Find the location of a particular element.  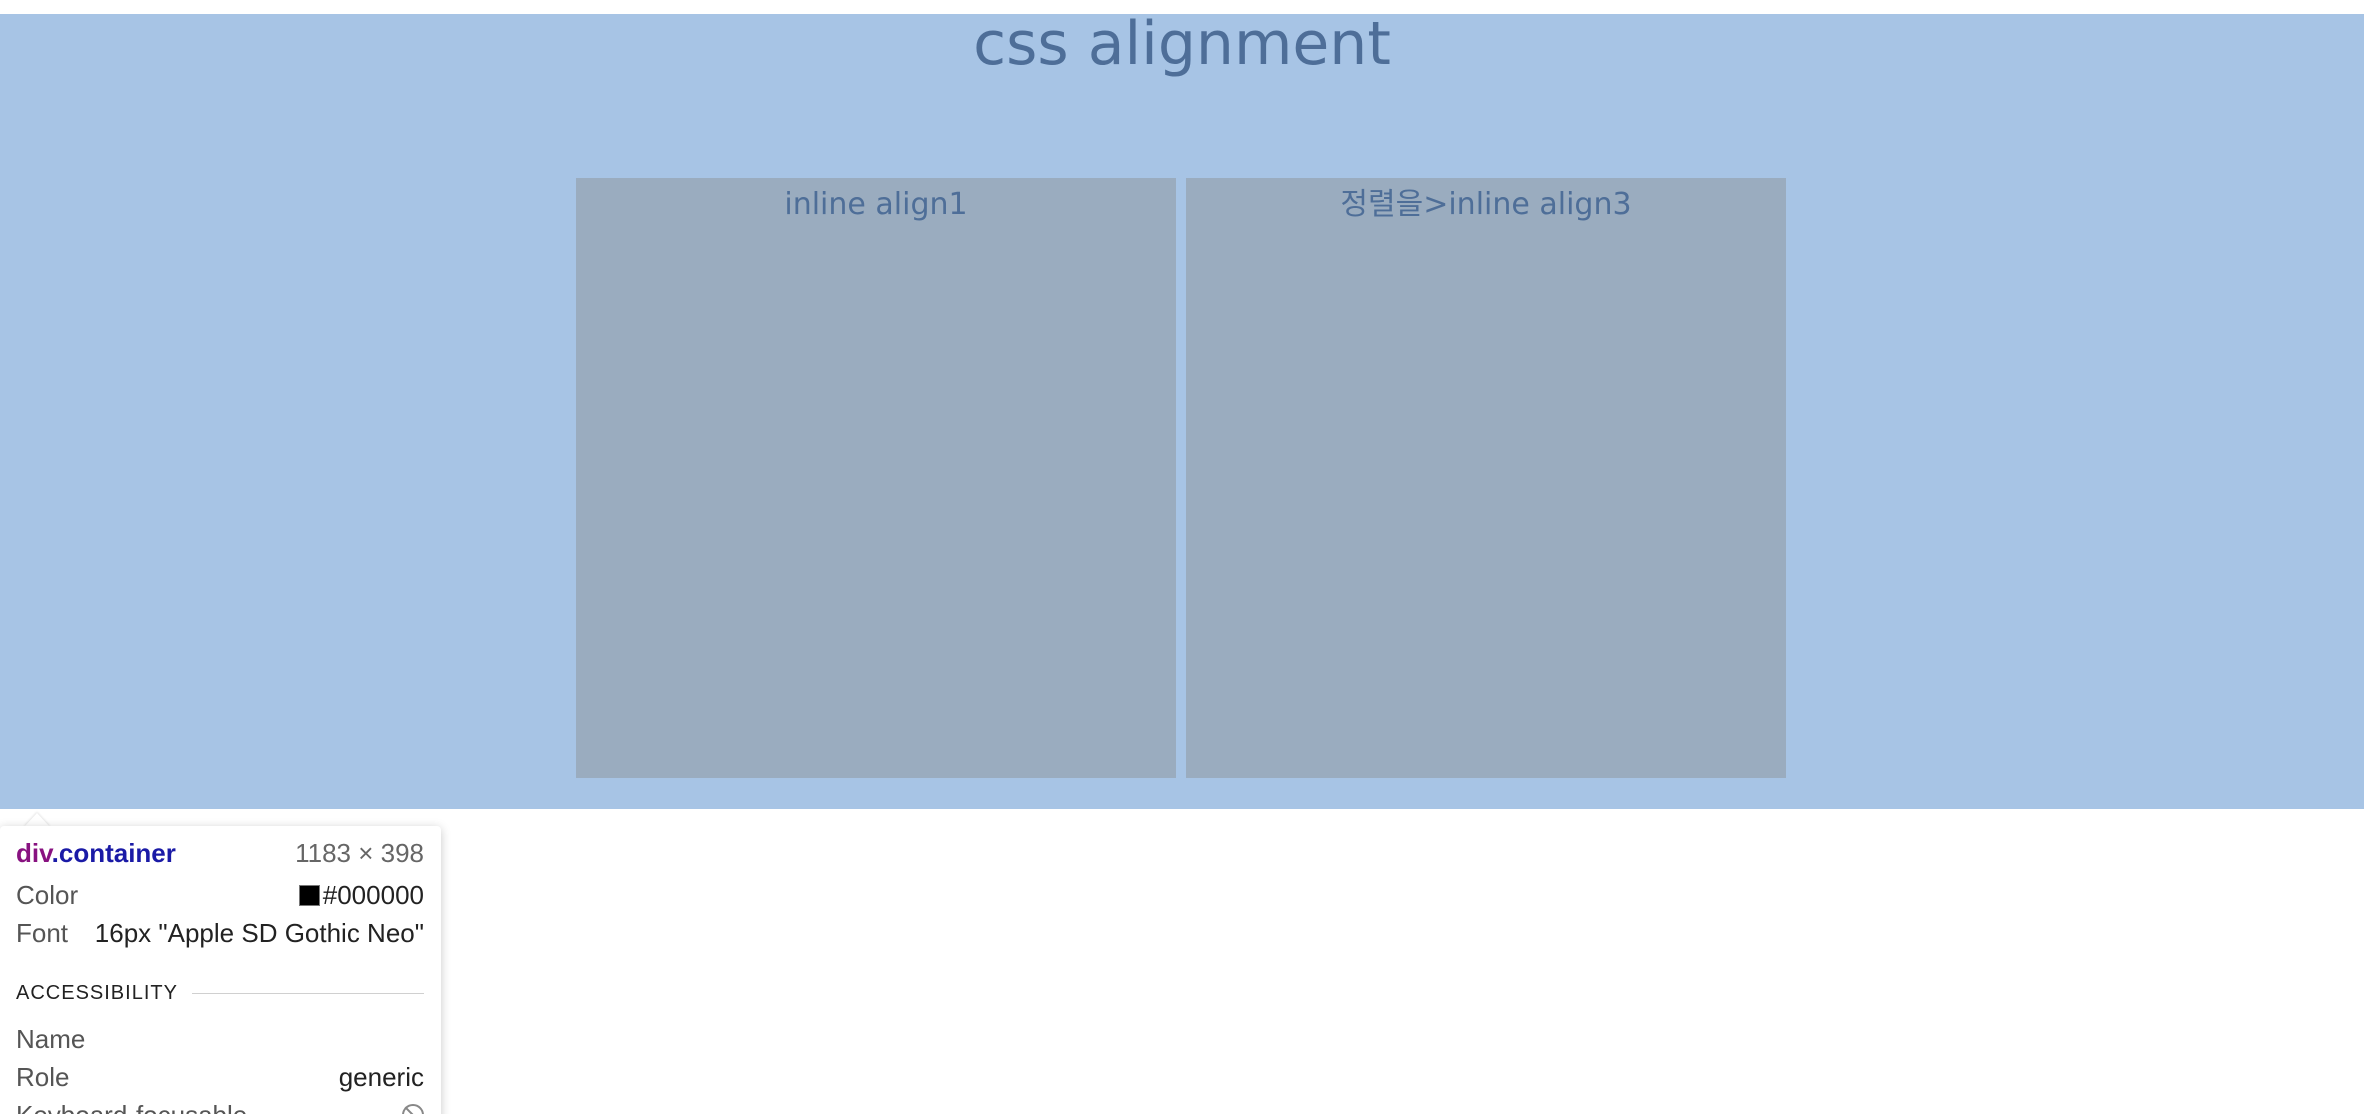

element-selector: div.container is located at coordinates (96, 853).